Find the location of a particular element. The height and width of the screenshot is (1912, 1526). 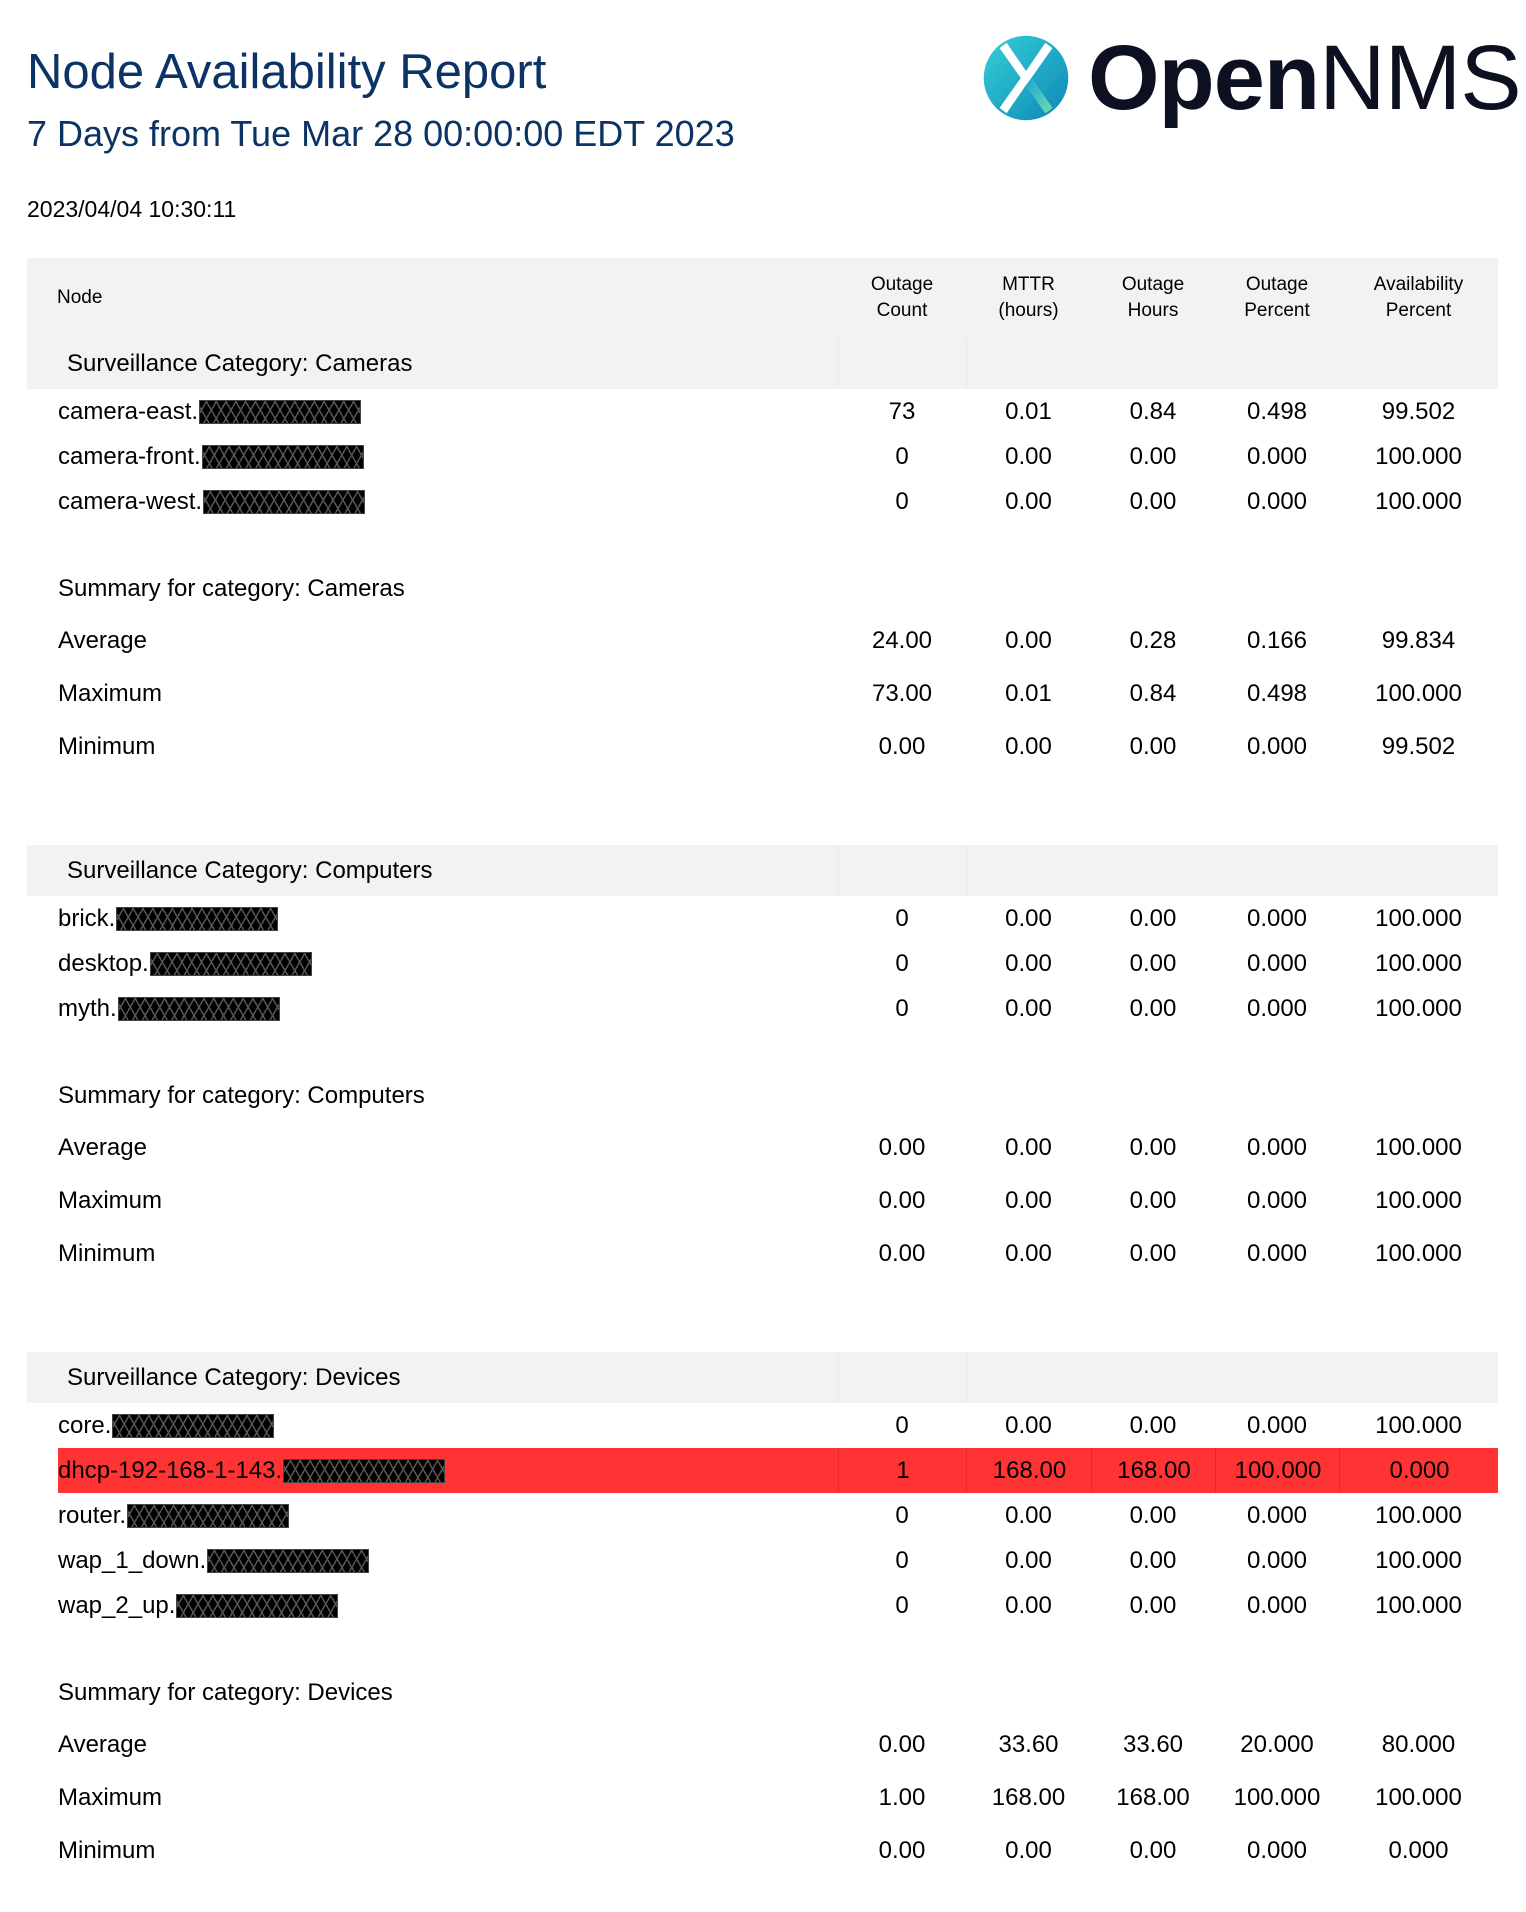

column-header: Availability Percent is located at coordinates (1418, 297).